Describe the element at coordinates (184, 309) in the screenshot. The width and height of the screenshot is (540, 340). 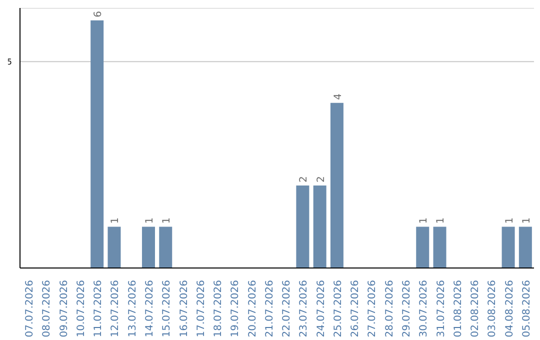
I see `x-tick-label: 16.07.2026` at that location.